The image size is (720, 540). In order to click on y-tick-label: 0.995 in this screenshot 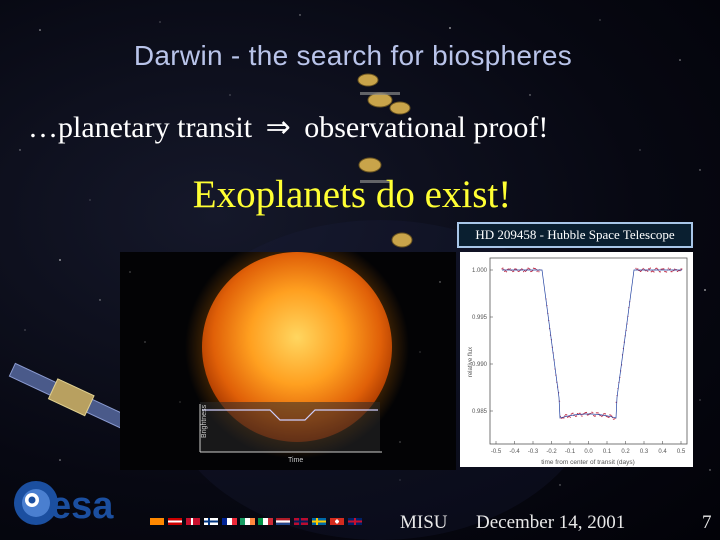, I will do `click(480, 318)`.